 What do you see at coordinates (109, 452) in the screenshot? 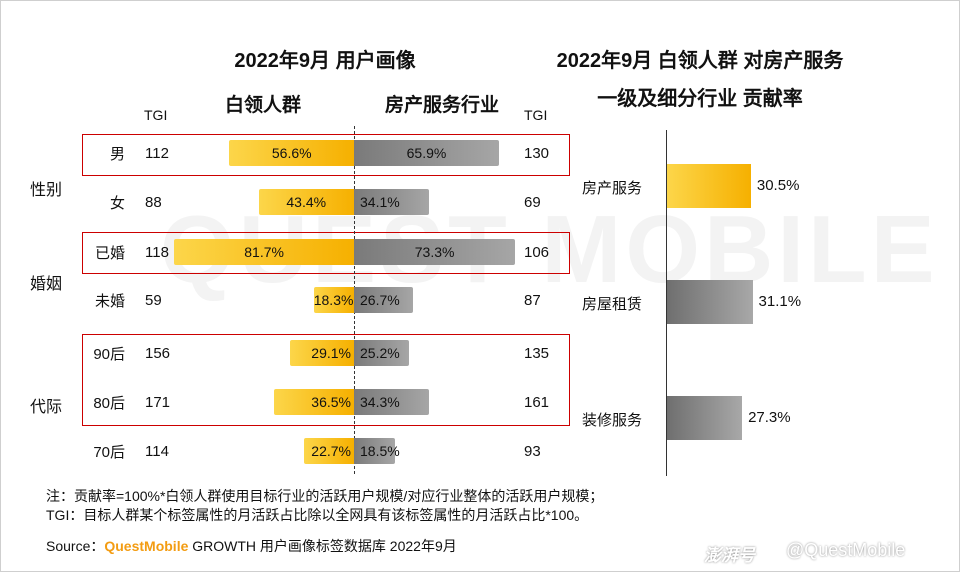
I see `category-label: 70后` at bounding box center [109, 452].